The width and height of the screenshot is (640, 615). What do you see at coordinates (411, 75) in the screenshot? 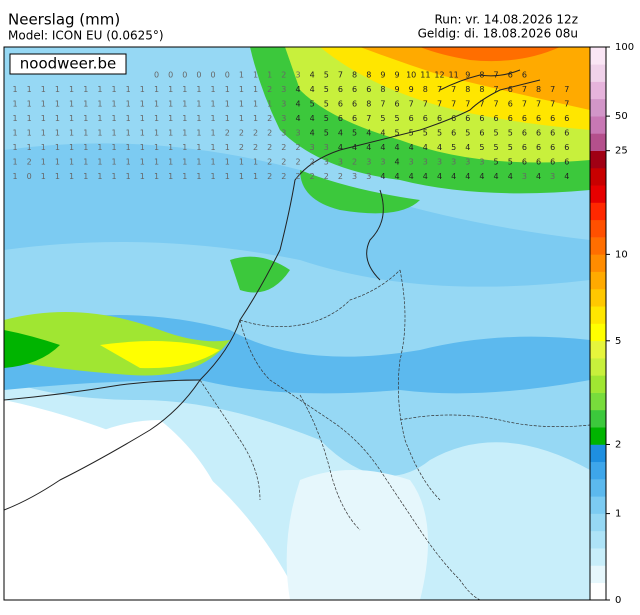
I see `precip-value: 10` at bounding box center [411, 75].